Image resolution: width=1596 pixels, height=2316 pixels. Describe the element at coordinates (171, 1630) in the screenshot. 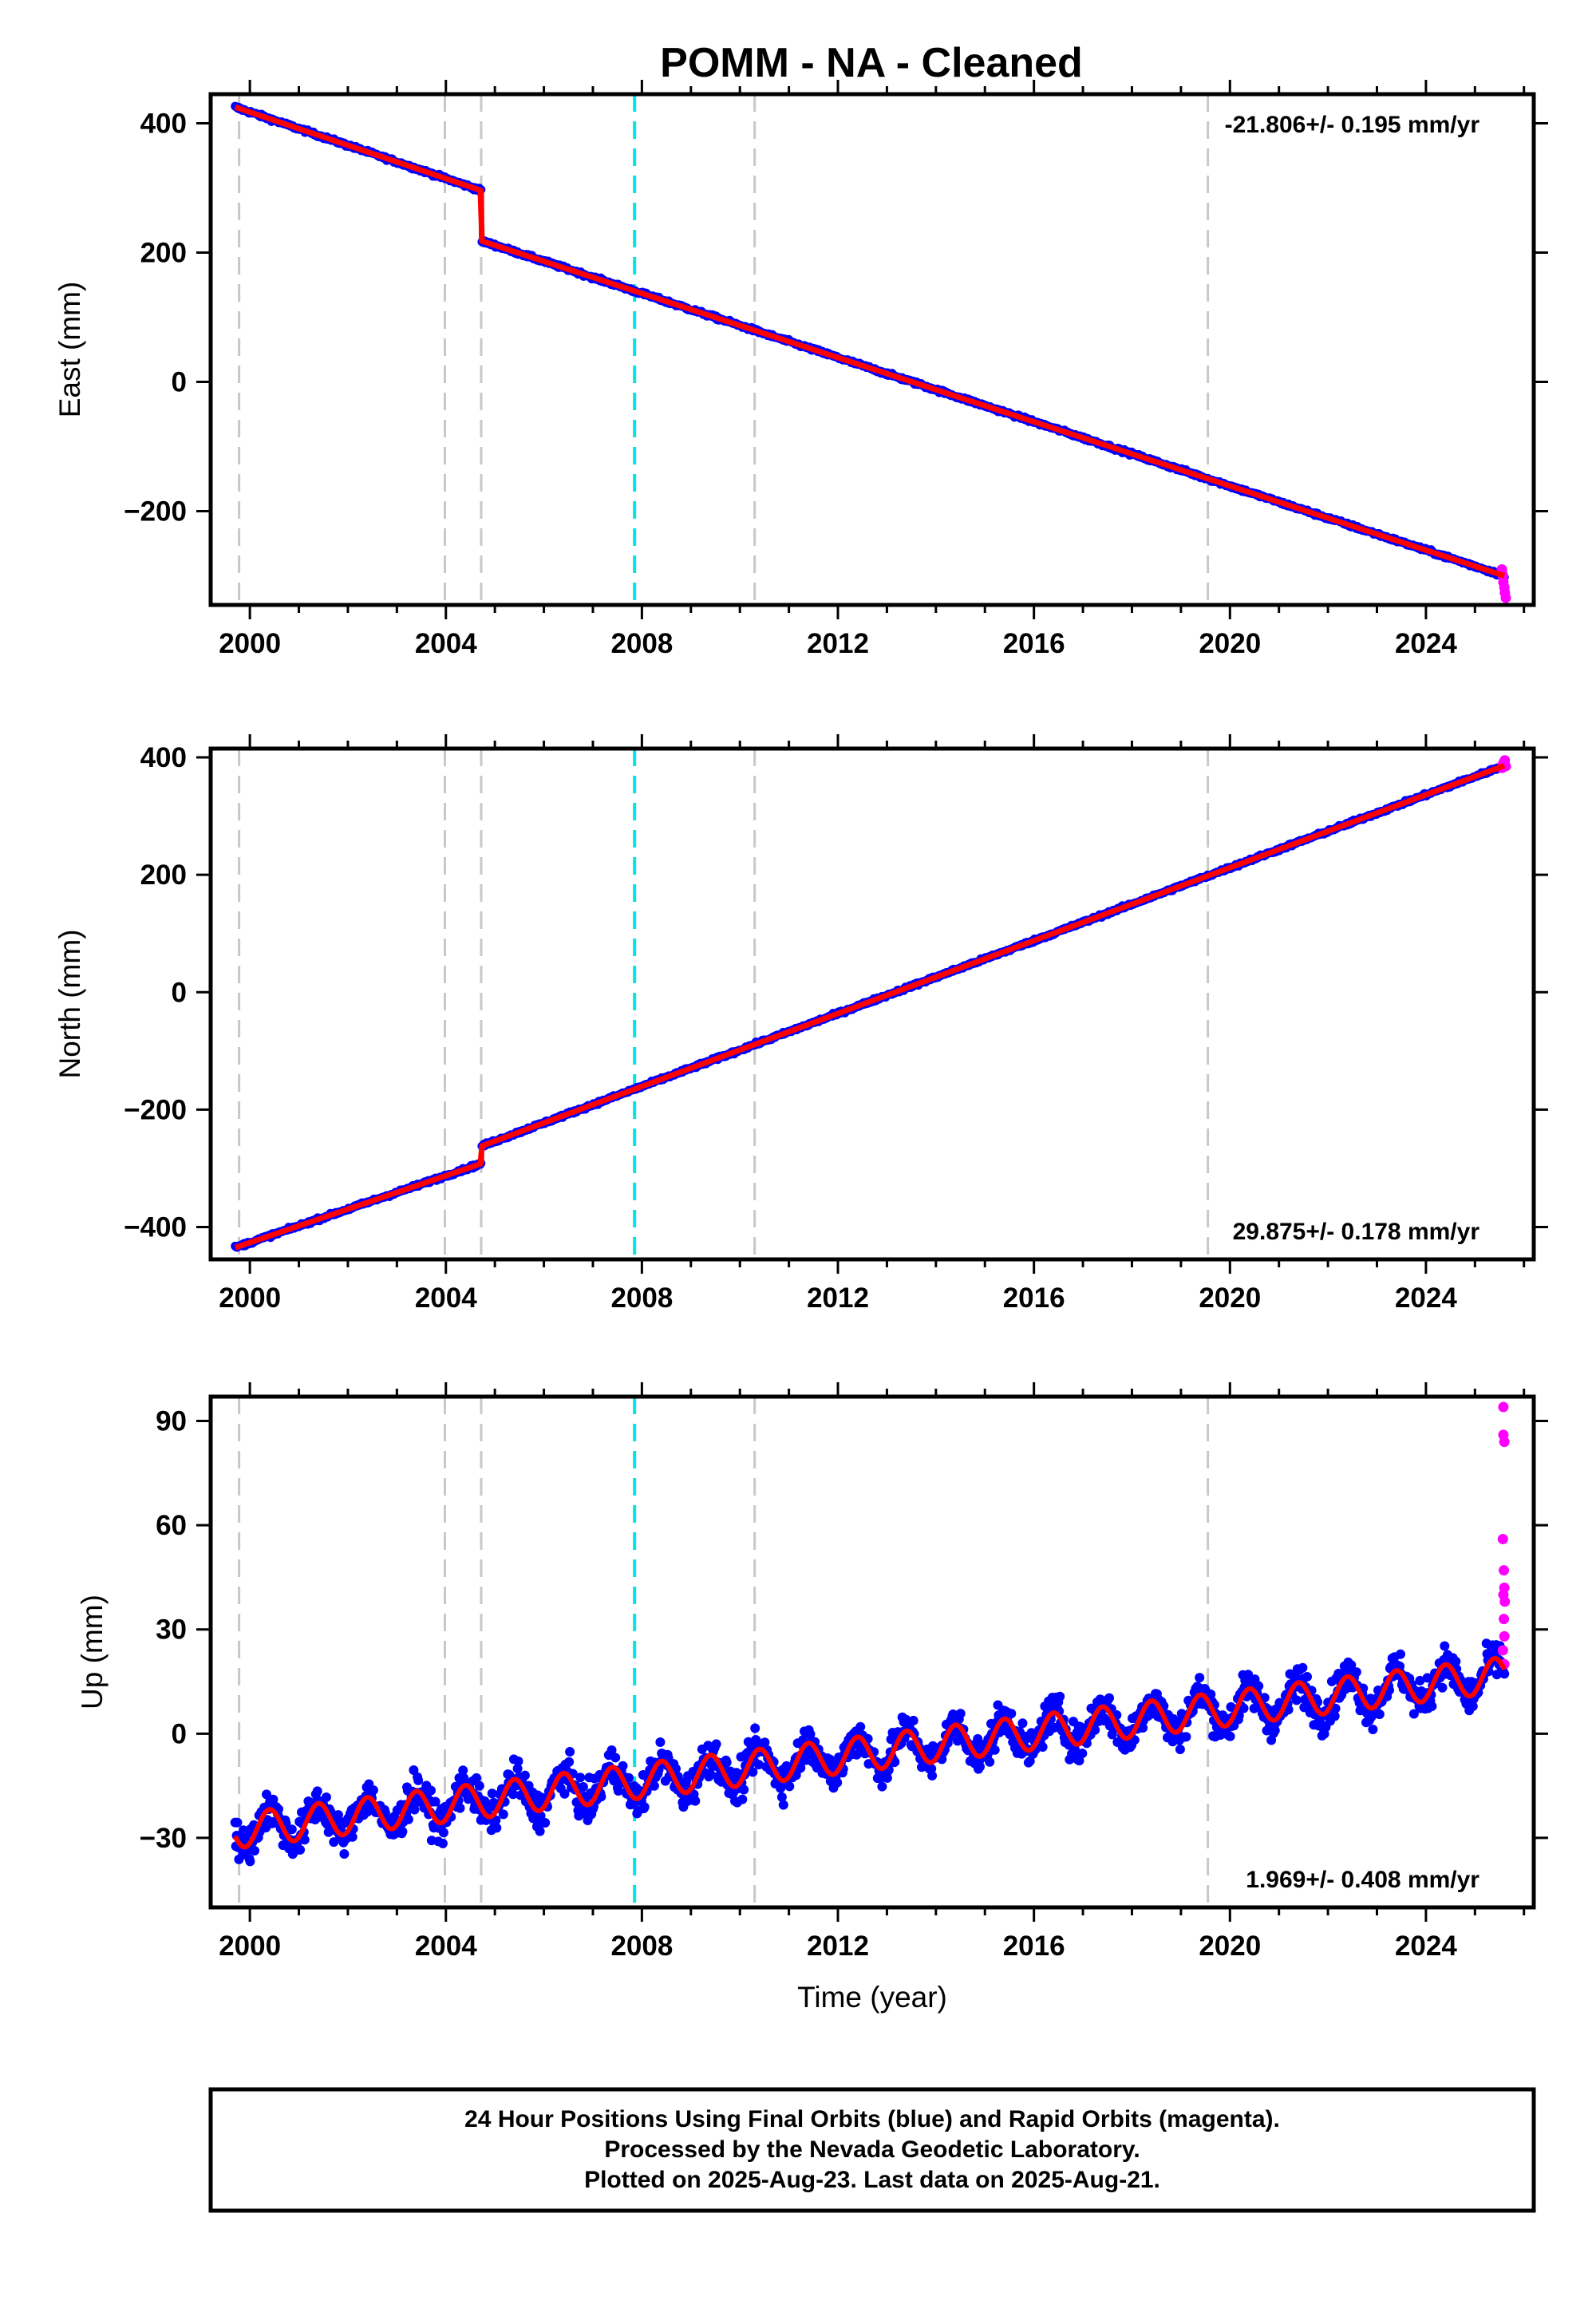

I see `y-tick-label: 30` at that location.